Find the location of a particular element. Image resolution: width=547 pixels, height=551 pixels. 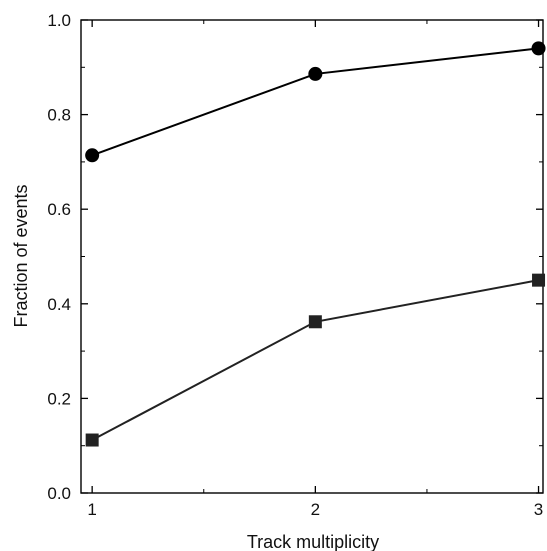

x-tick-label: 3 is located at coordinates (538, 509).